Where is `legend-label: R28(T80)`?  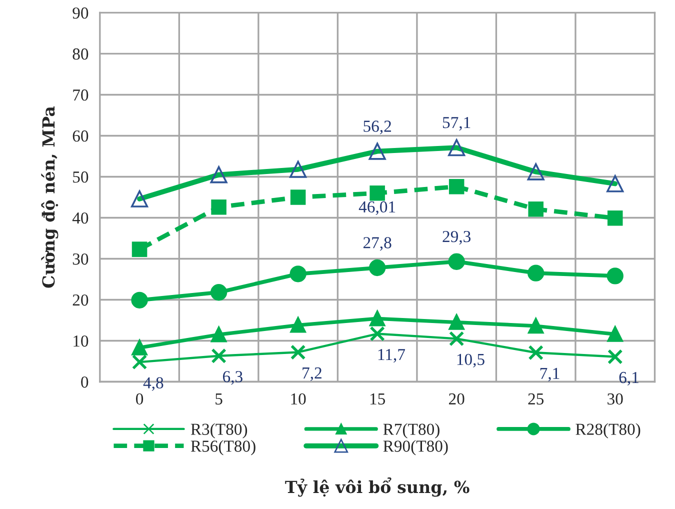
legend-label: R28(T80) is located at coordinates (608, 430).